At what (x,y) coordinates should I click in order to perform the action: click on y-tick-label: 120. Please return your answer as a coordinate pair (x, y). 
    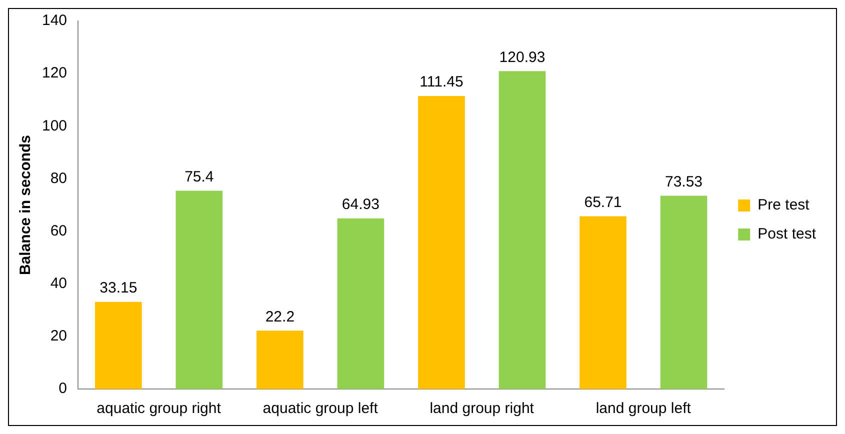
    Looking at the image, I should click on (55, 73).